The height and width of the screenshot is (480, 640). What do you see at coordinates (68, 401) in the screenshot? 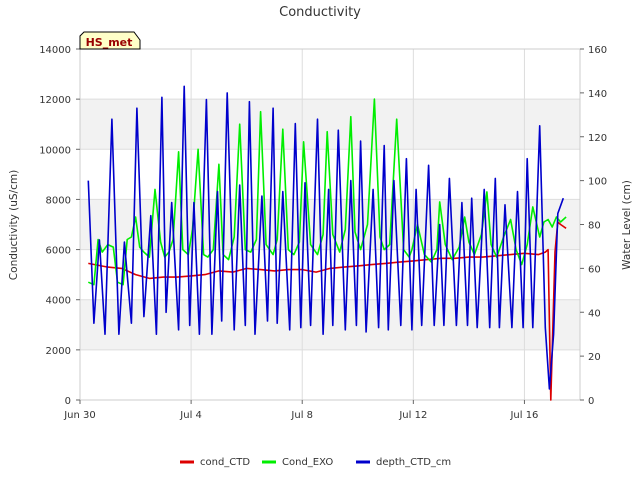
I see `y-tick-label-left: 0` at bounding box center [68, 401].